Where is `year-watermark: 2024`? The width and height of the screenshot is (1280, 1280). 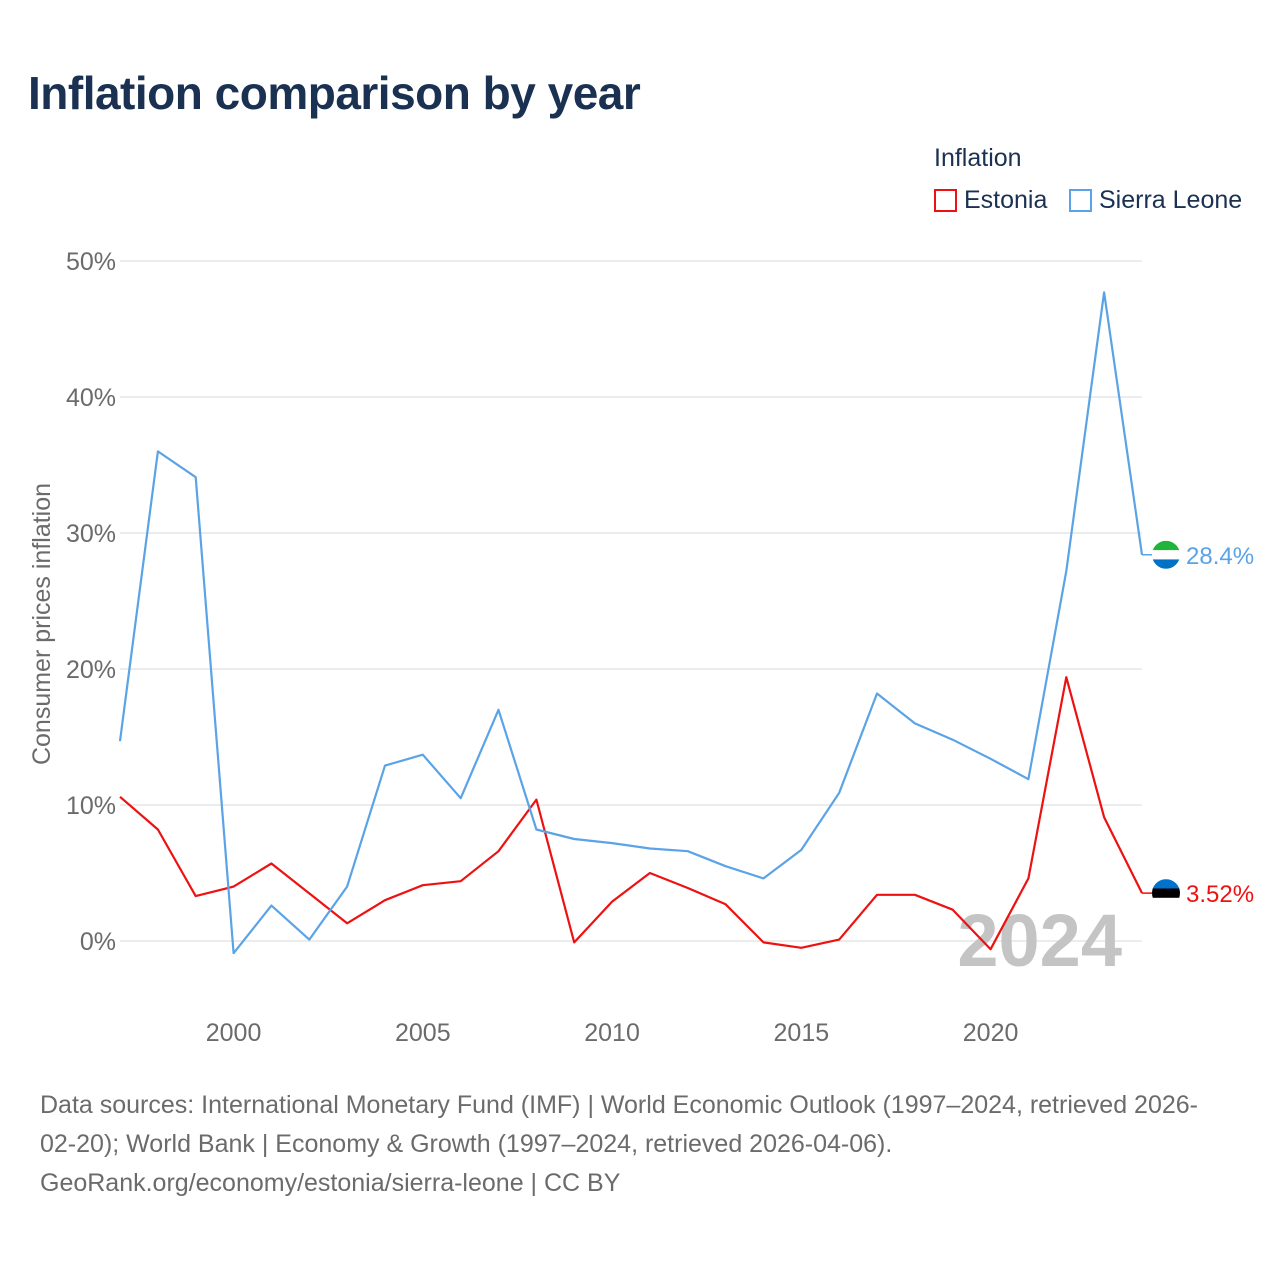
year-watermark: 2024 is located at coordinates (1039, 940).